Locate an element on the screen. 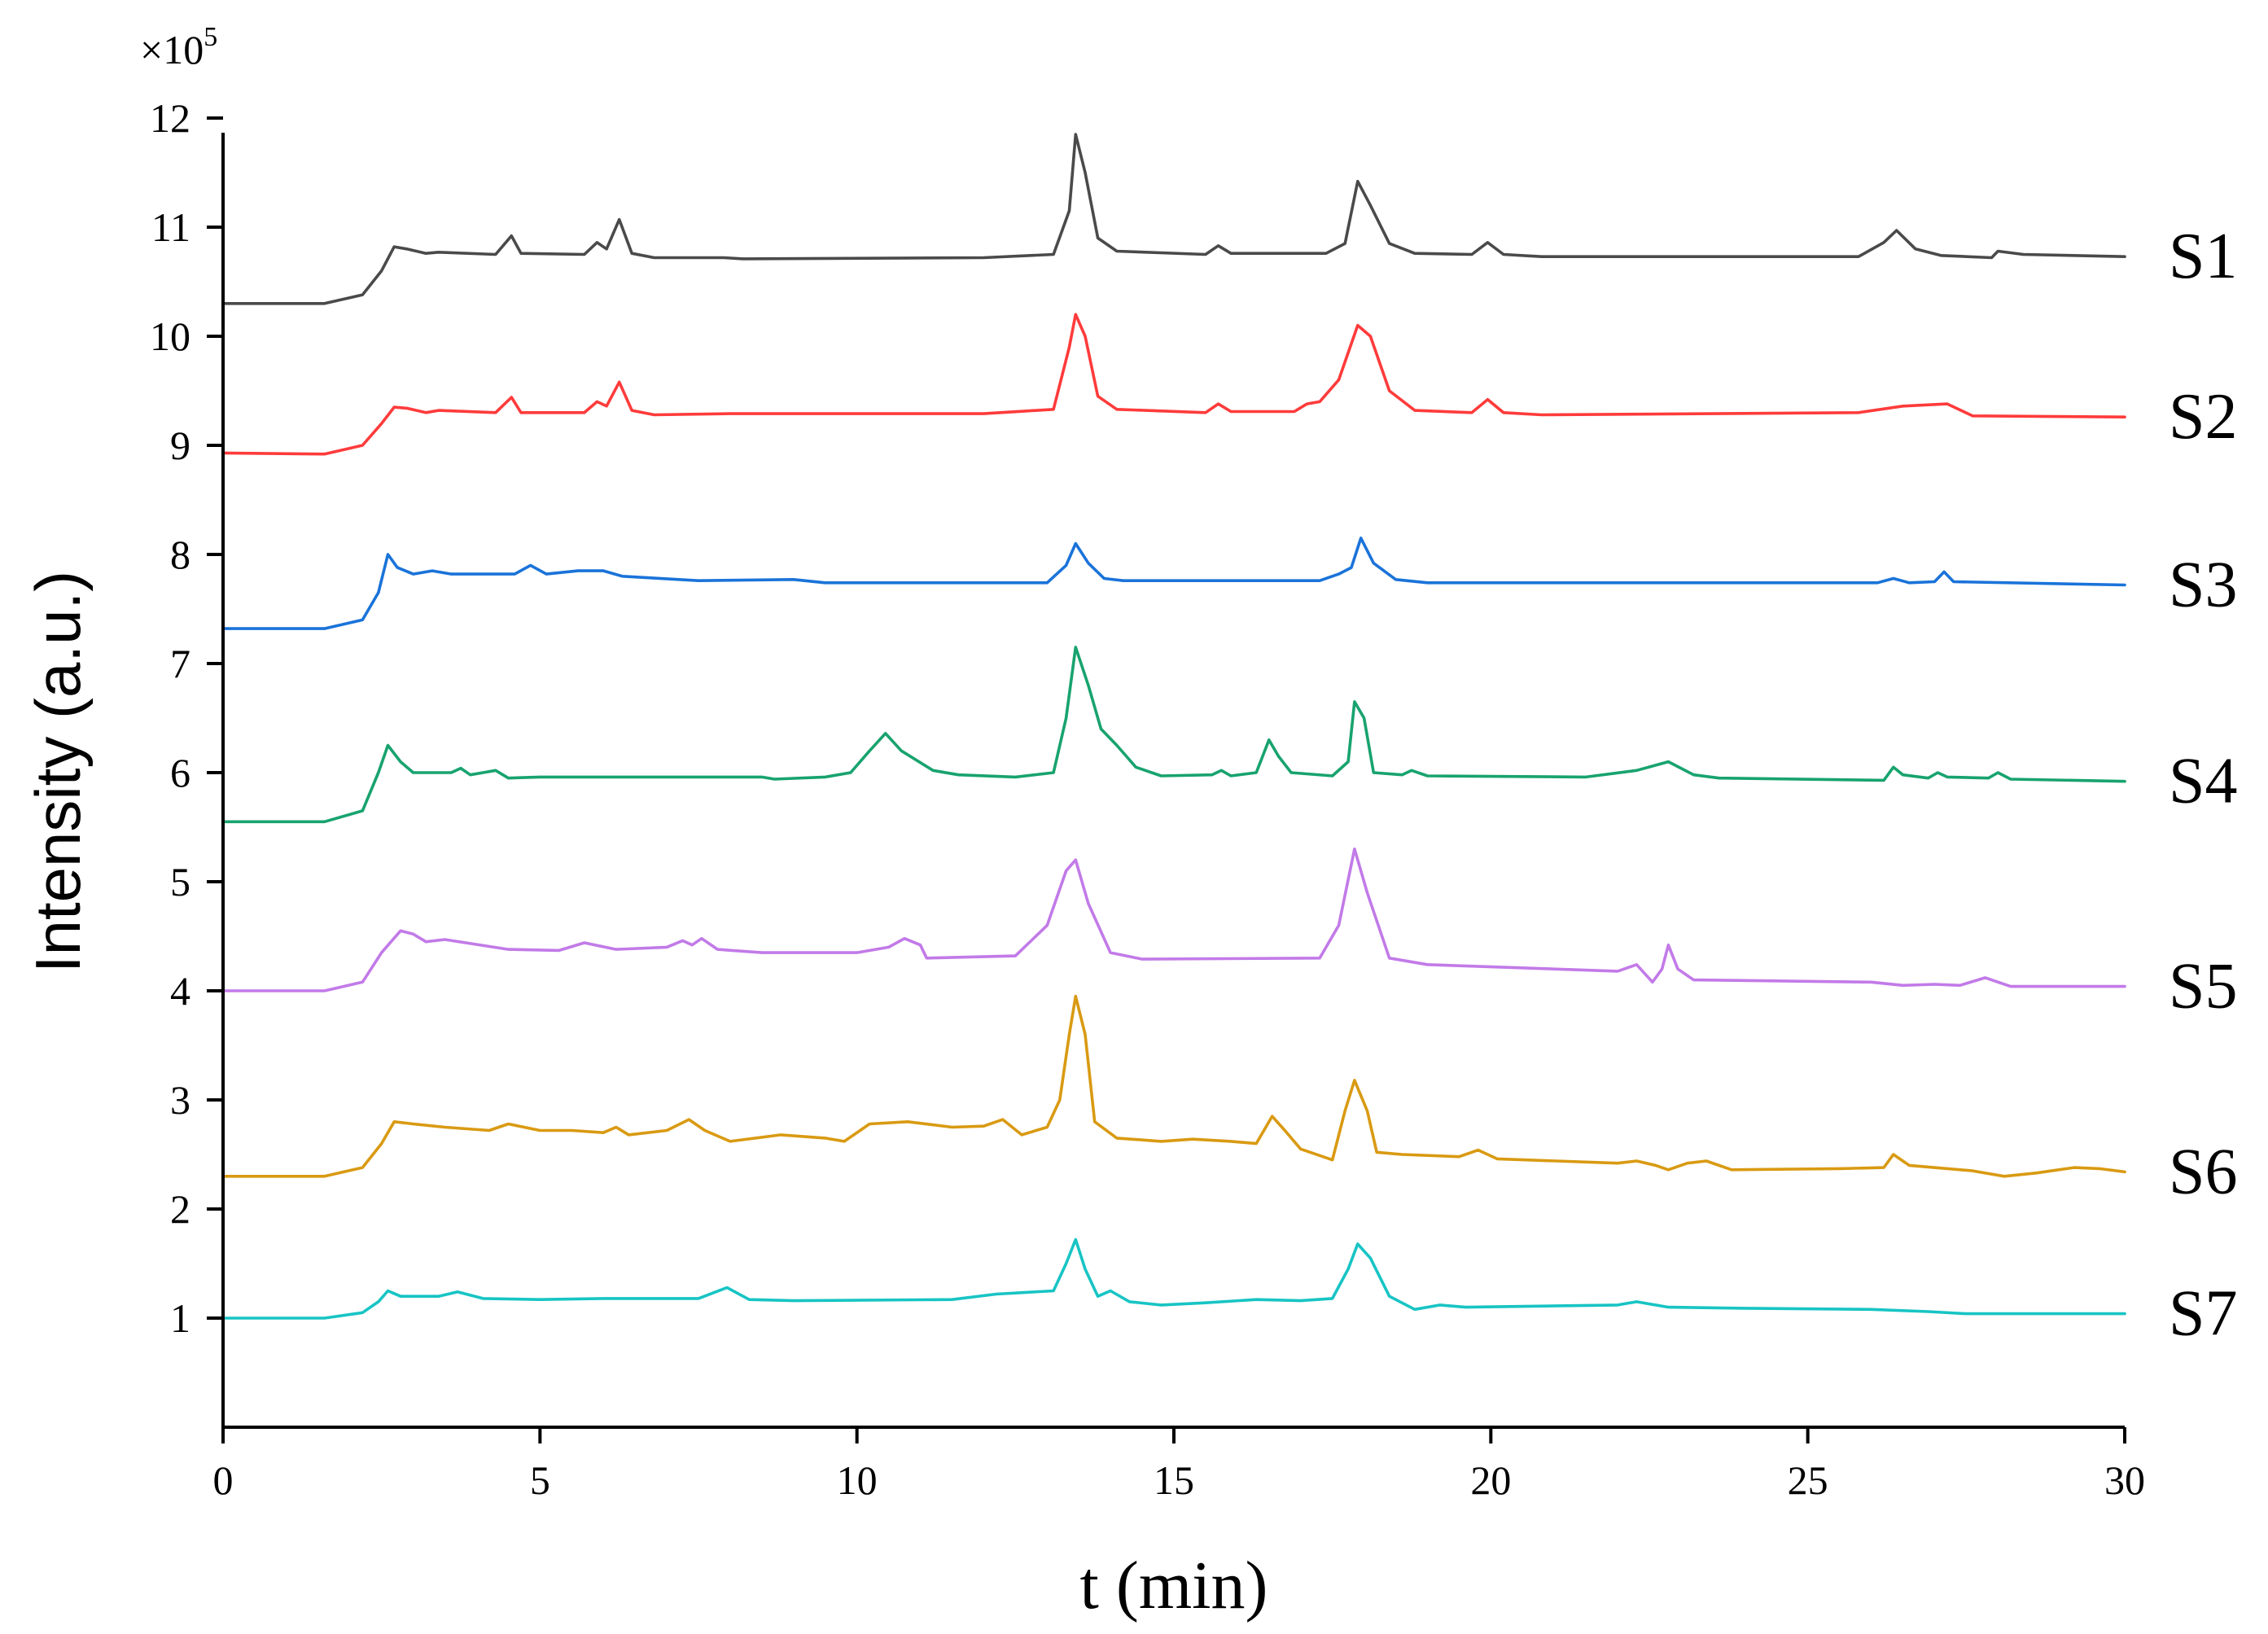 Image resolution: width=2268 pixels, height=1634 pixels. y-tick-label: 9 is located at coordinates (180, 446).